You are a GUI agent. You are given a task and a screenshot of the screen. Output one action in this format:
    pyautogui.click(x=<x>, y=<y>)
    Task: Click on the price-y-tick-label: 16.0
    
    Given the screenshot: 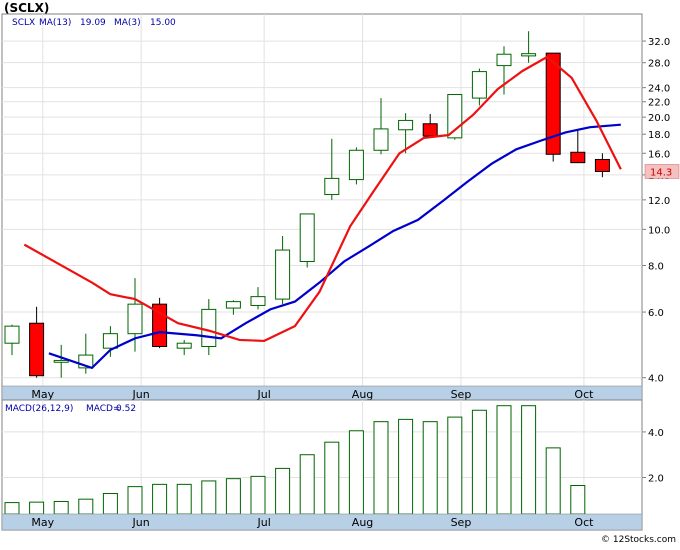 What is the action you would take?
    pyautogui.click(x=659, y=154)
    